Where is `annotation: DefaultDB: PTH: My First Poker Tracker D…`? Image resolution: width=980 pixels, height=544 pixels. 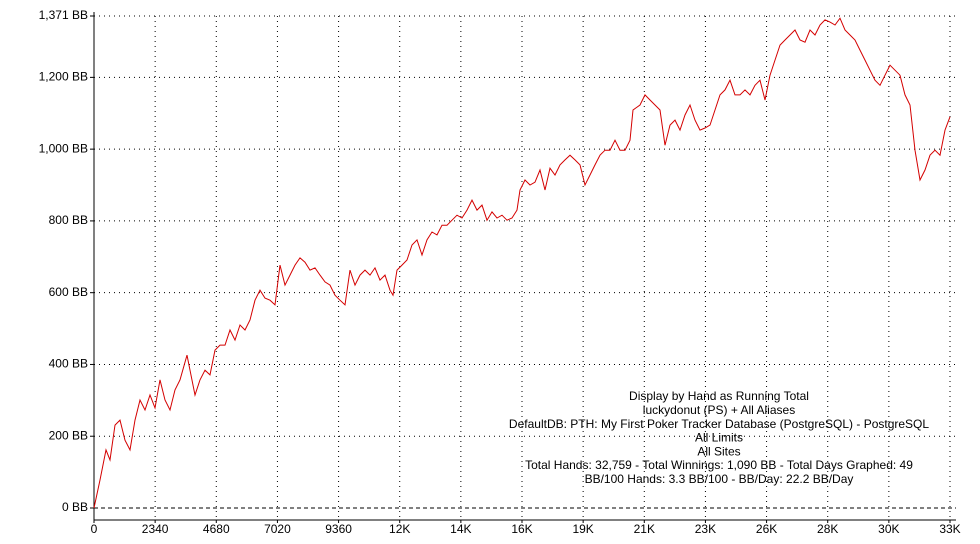 annotation: DefaultDB: PTH: My First Poker Tracker D… is located at coordinates (719, 424).